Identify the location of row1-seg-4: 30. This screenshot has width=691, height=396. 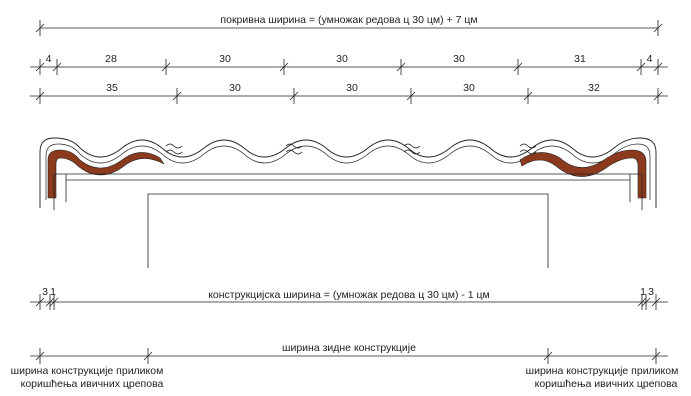
(342, 59).